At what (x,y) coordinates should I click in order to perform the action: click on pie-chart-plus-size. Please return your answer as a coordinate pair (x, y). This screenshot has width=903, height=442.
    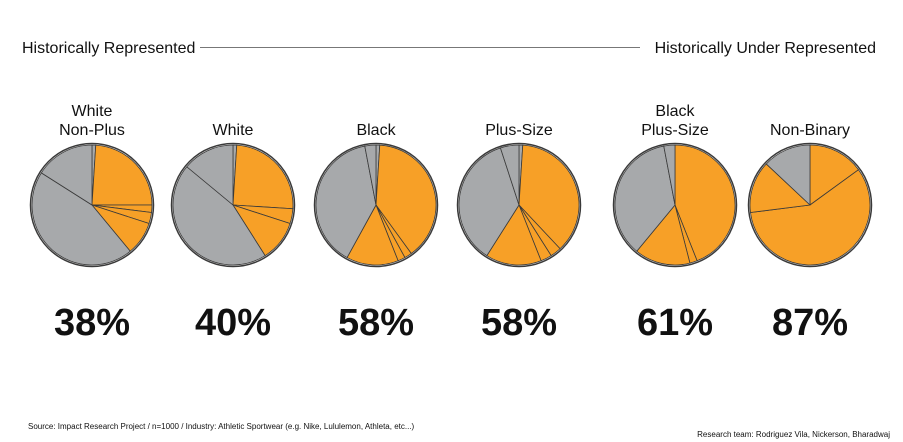
    Looking at the image, I should click on (519, 205).